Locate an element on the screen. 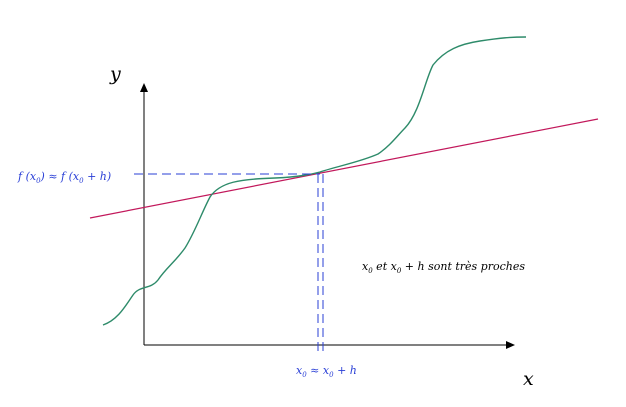  fx-label: f (x0) ≈ f (x0 + h) is located at coordinates (64, 177).